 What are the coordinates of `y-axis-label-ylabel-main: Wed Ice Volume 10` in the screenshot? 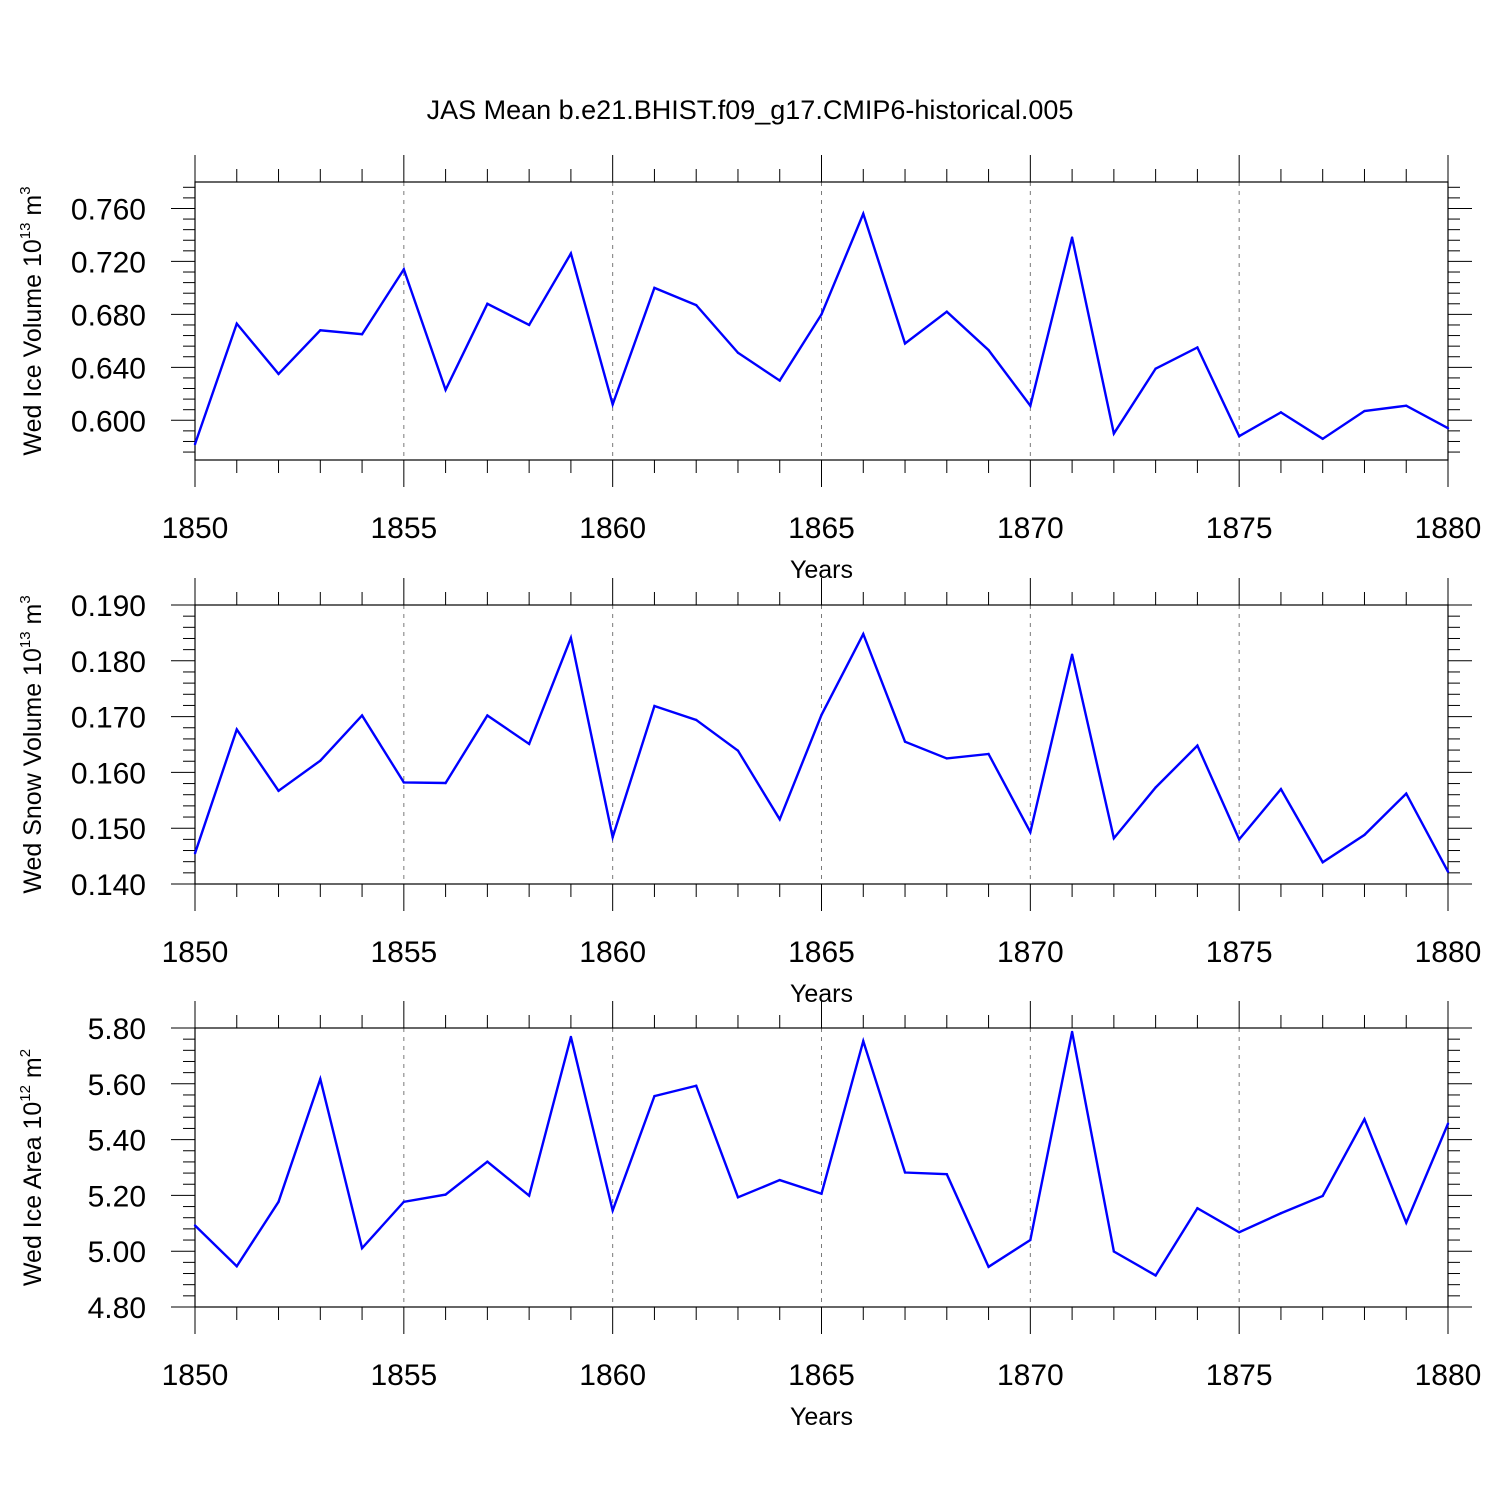 It's located at (33, 347).